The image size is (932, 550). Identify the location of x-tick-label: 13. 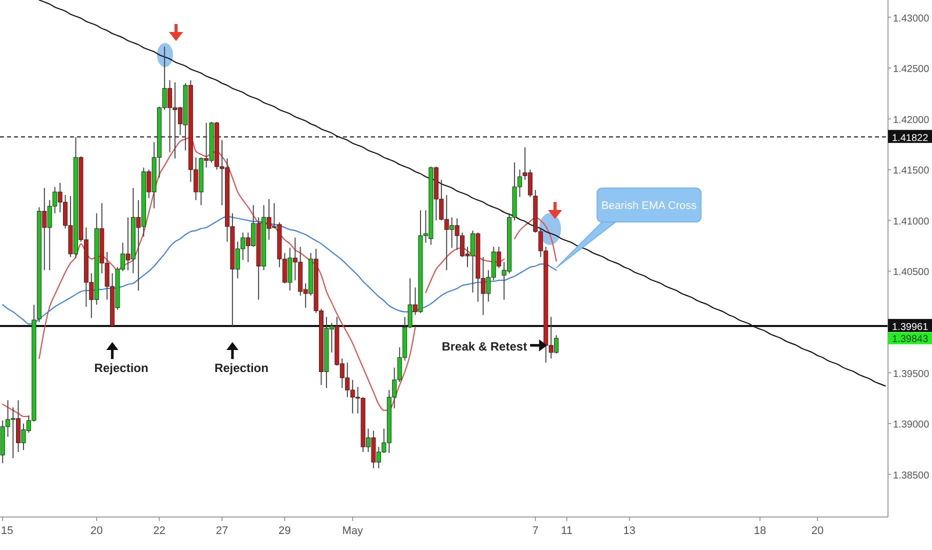
(629, 531).